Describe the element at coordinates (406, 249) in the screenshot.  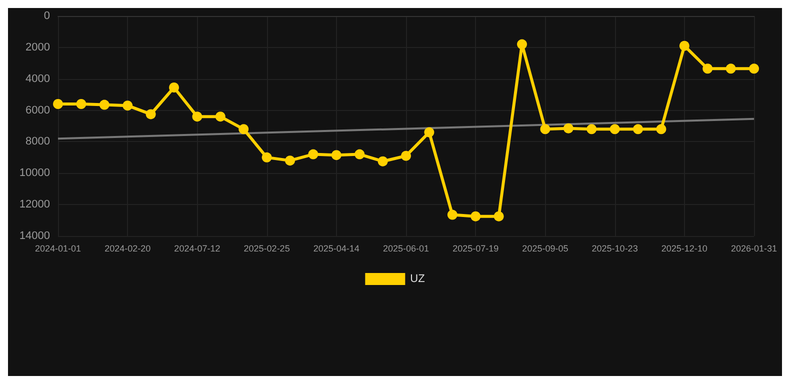
I see `x-tick-label: 2025-06-01` at that location.